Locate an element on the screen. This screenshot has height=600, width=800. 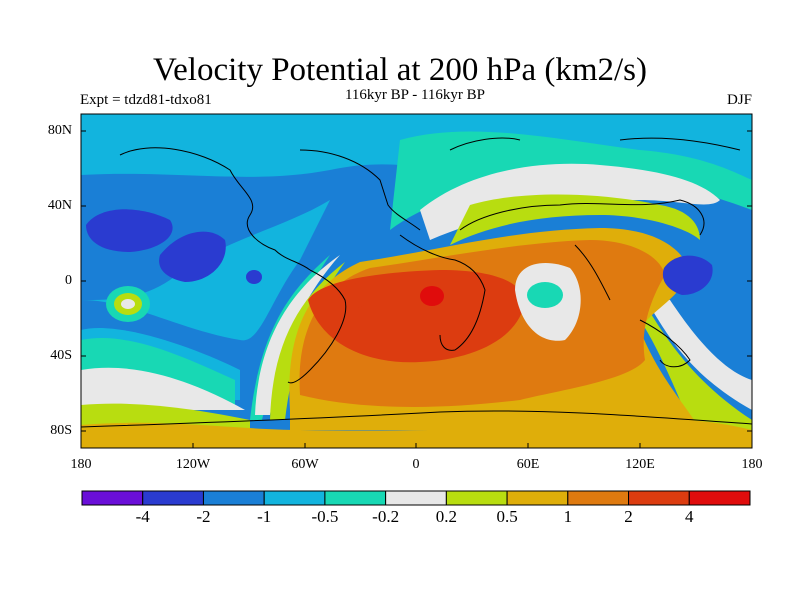
colorbar-label: -0.5 is located at coordinates (325, 516).